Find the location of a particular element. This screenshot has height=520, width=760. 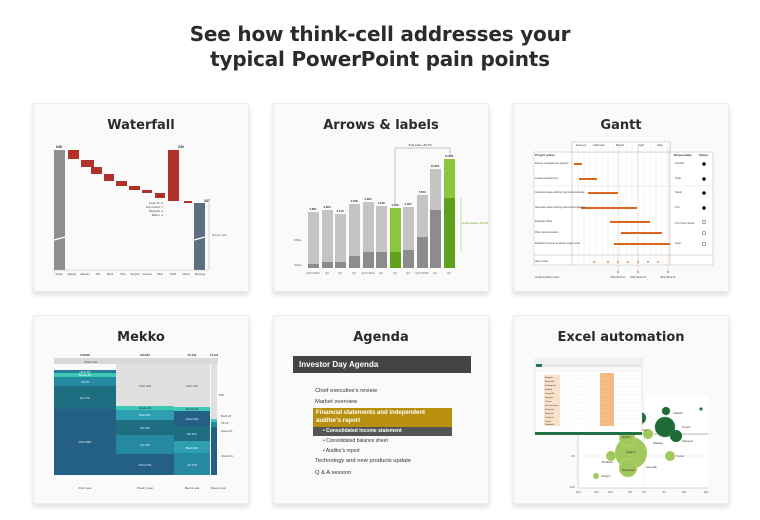

svg-text: 3,716 is located at coordinates (340, 211).